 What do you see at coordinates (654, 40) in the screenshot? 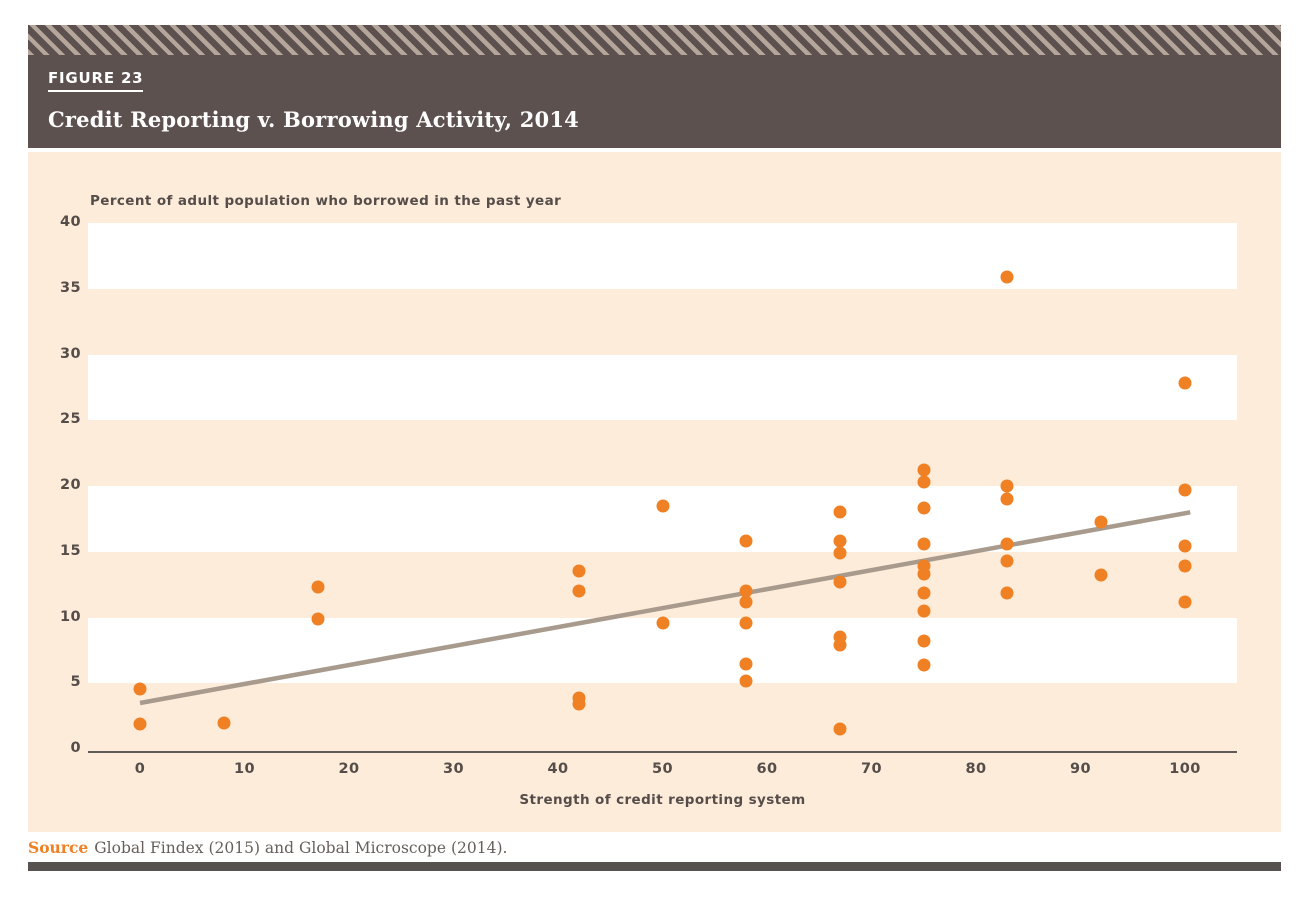
I see `header-stripes-decoration` at bounding box center [654, 40].